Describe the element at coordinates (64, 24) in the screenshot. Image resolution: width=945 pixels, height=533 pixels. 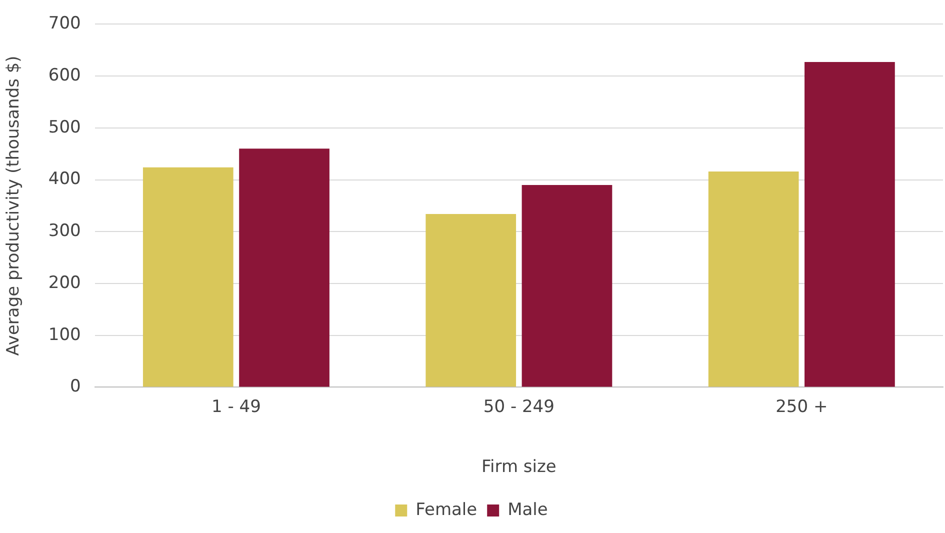
I see `y-tick-label: 700` at that location.